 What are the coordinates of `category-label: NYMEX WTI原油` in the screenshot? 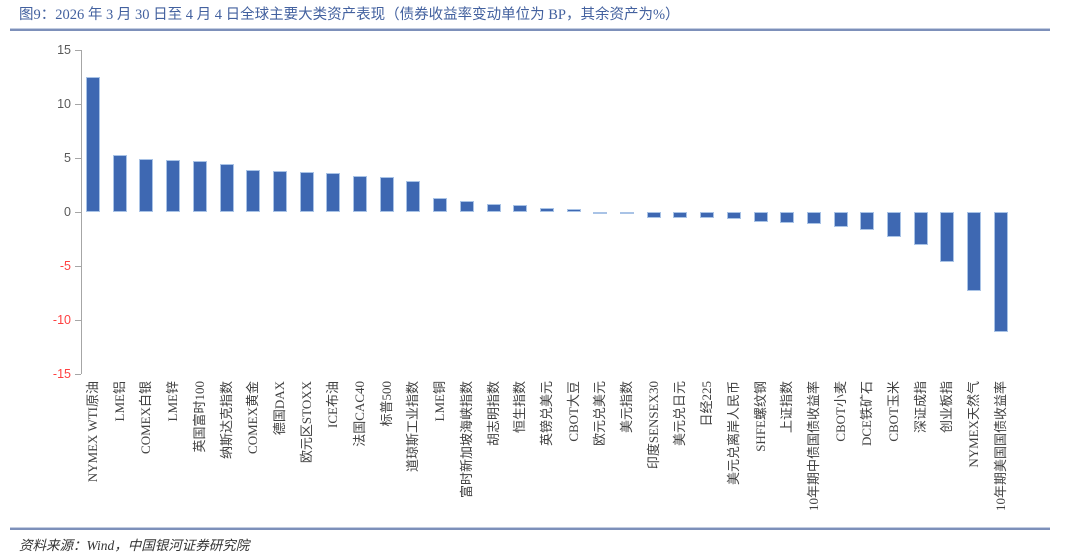 It's located at (92, 432).